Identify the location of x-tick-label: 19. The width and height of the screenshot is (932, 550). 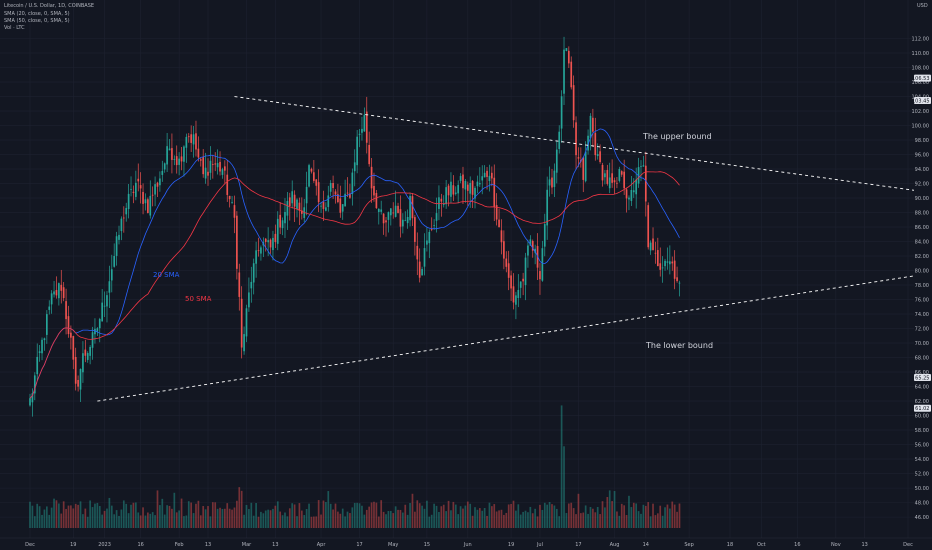
(511, 545).